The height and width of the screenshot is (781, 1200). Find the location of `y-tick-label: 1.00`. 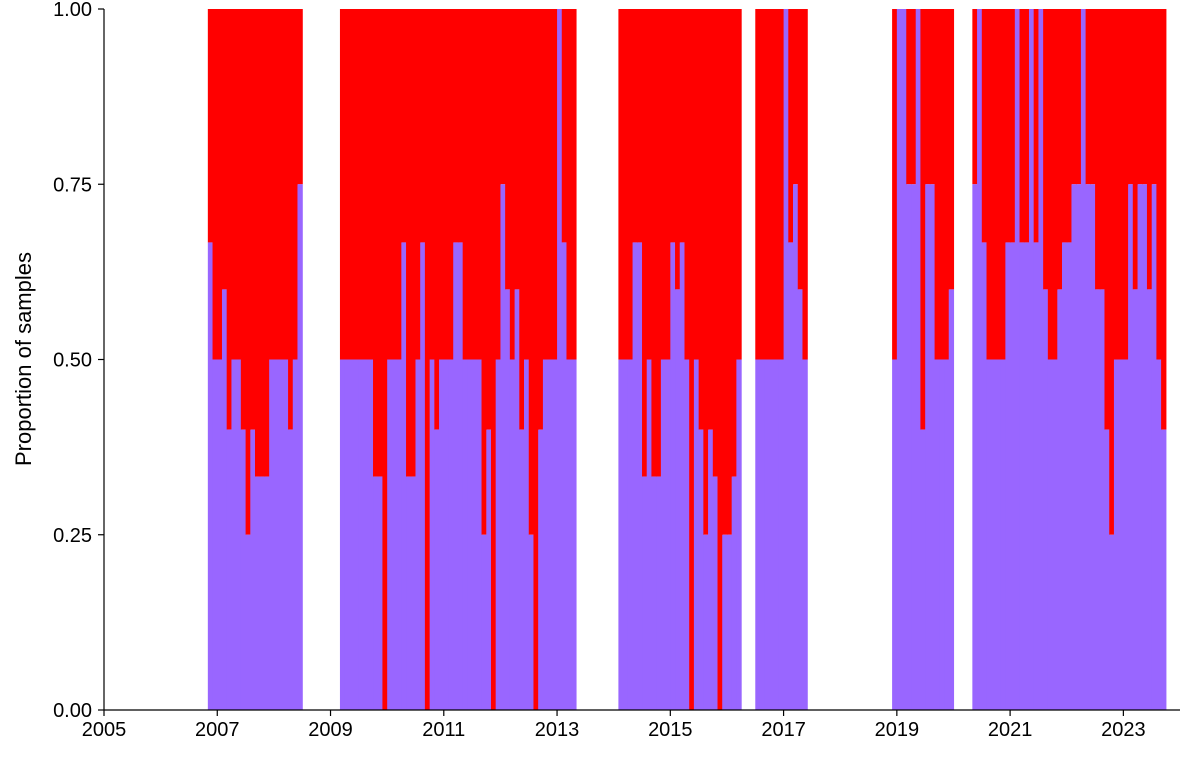

y-tick-label: 1.00 is located at coordinates (72, 10).